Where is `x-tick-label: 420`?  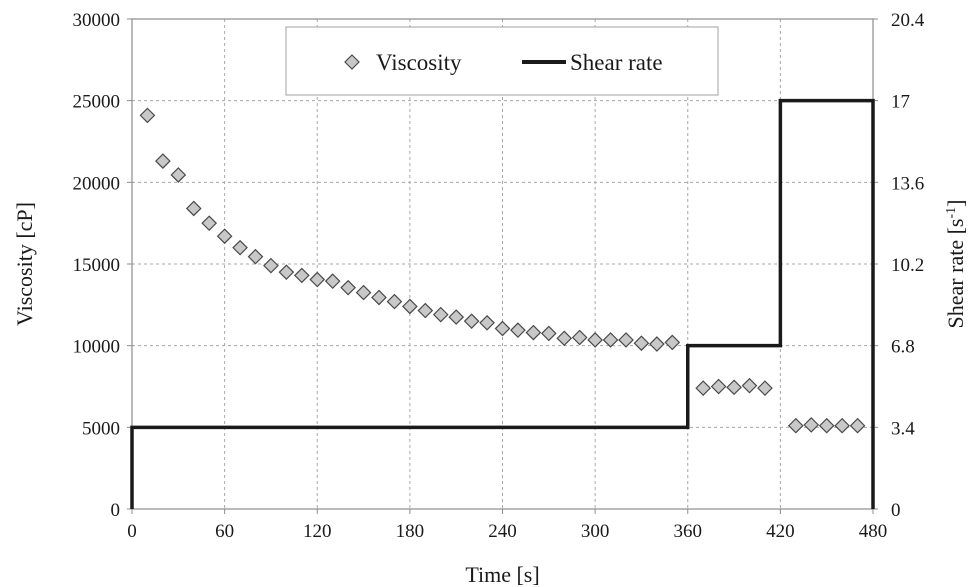 x-tick-label: 420 is located at coordinates (780, 531).